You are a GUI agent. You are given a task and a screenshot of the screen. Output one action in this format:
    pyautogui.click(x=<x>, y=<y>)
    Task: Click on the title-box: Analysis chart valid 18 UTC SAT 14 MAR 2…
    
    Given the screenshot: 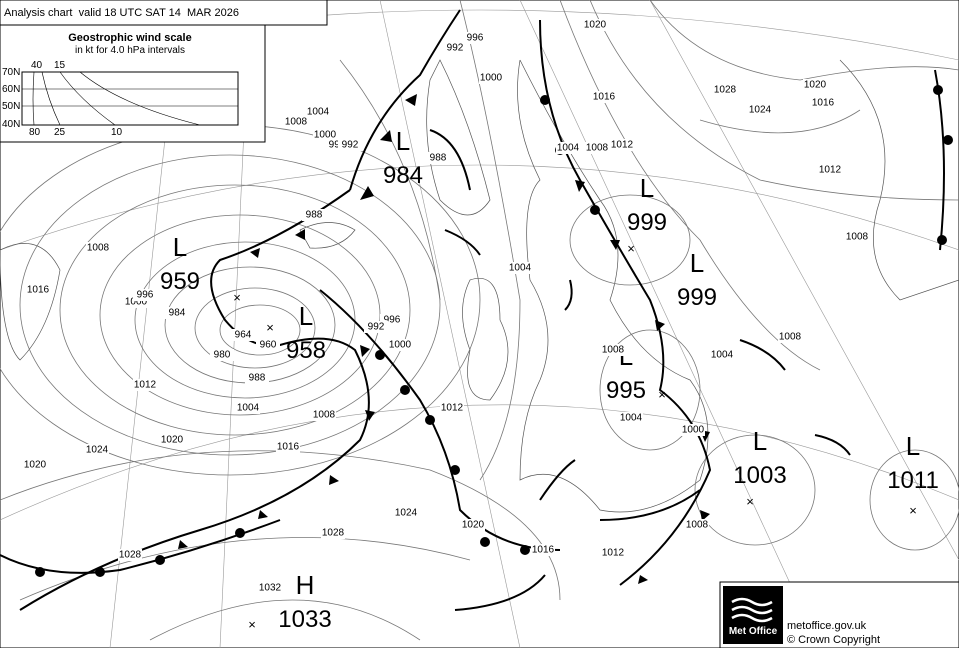 What is the action you would take?
    pyautogui.click(x=164, y=13)
    